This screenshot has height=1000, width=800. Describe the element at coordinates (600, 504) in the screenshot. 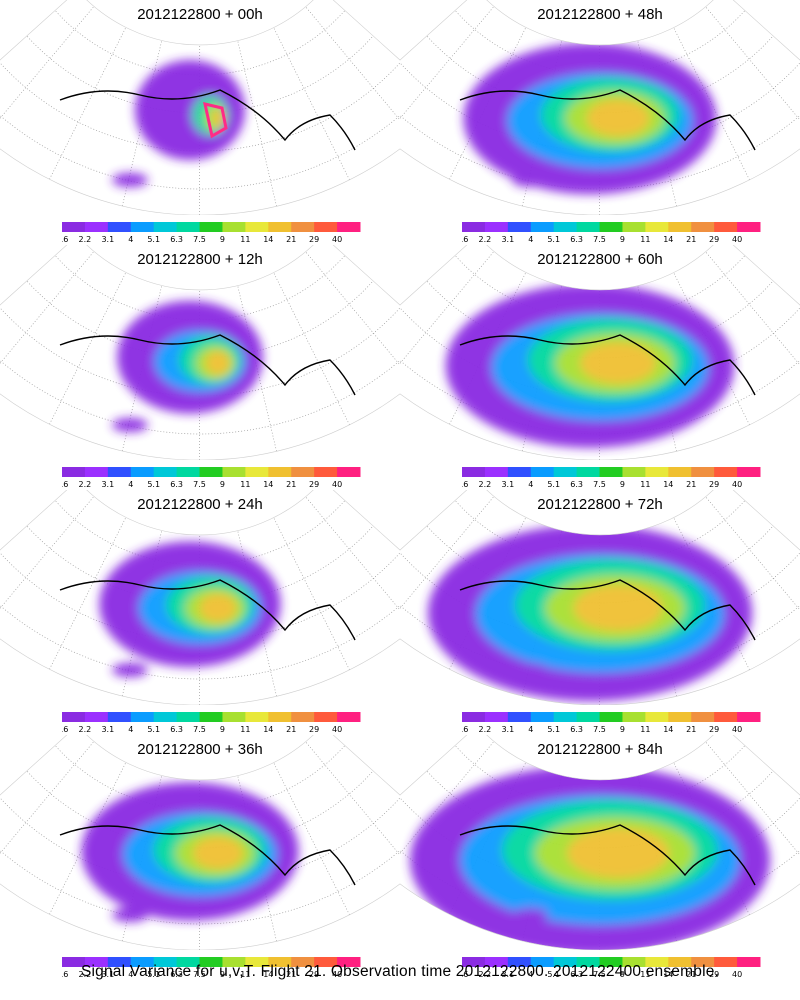

I see `panel-title: 2012122800 + 72h` at that location.